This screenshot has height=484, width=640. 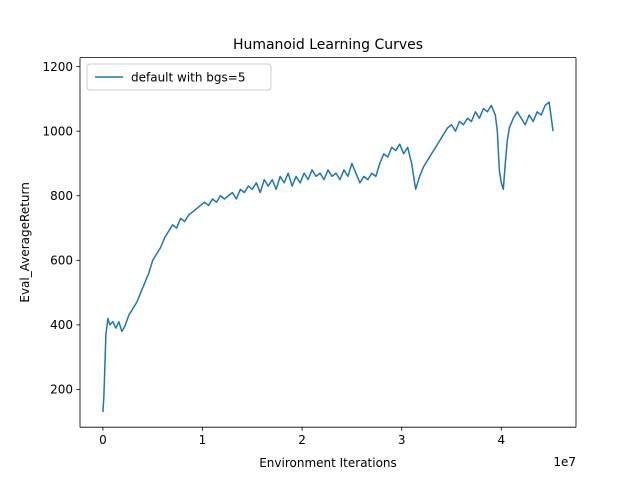 What do you see at coordinates (61, 261) in the screenshot?
I see `y-tick-label: 600` at bounding box center [61, 261].